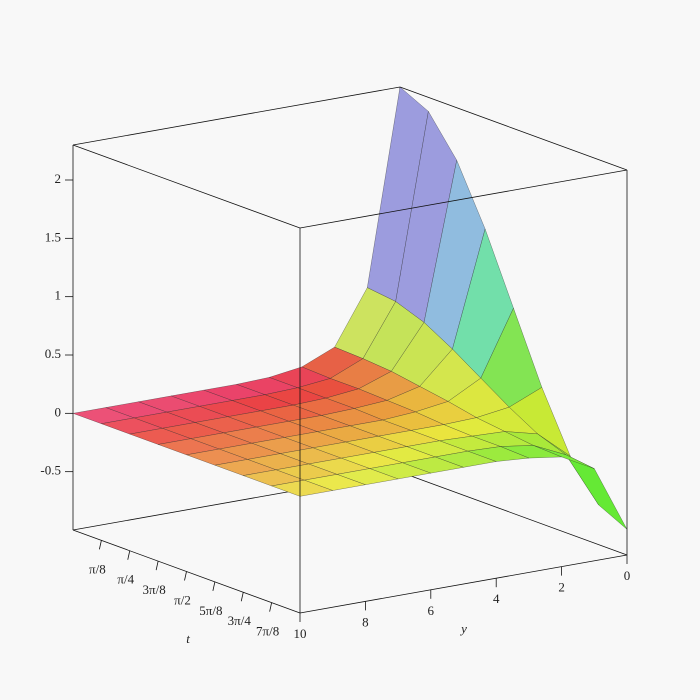 Image resolution: width=700 pixels, height=700 pixels. What do you see at coordinates (182, 599) in the screenshot?
I see `t-tick-label: π/2` at bounding box center [182, 599].